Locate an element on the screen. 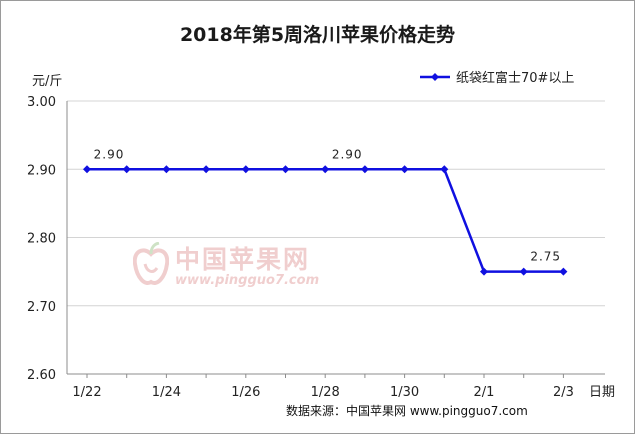 The image size is (635, 434). x-tick-label: 1/22 is located at coordinates (86, 392).